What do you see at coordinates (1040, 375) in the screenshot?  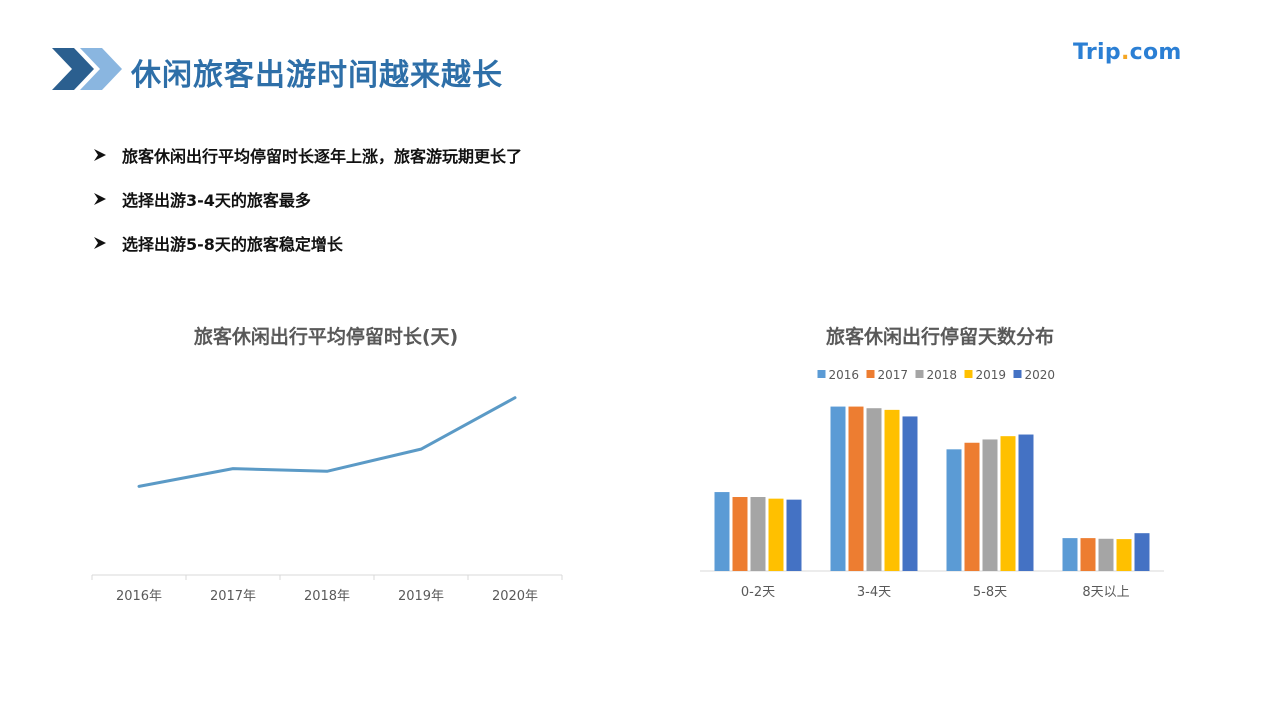 I see `legend-label: 2020` at bounding box center [1040, 375].